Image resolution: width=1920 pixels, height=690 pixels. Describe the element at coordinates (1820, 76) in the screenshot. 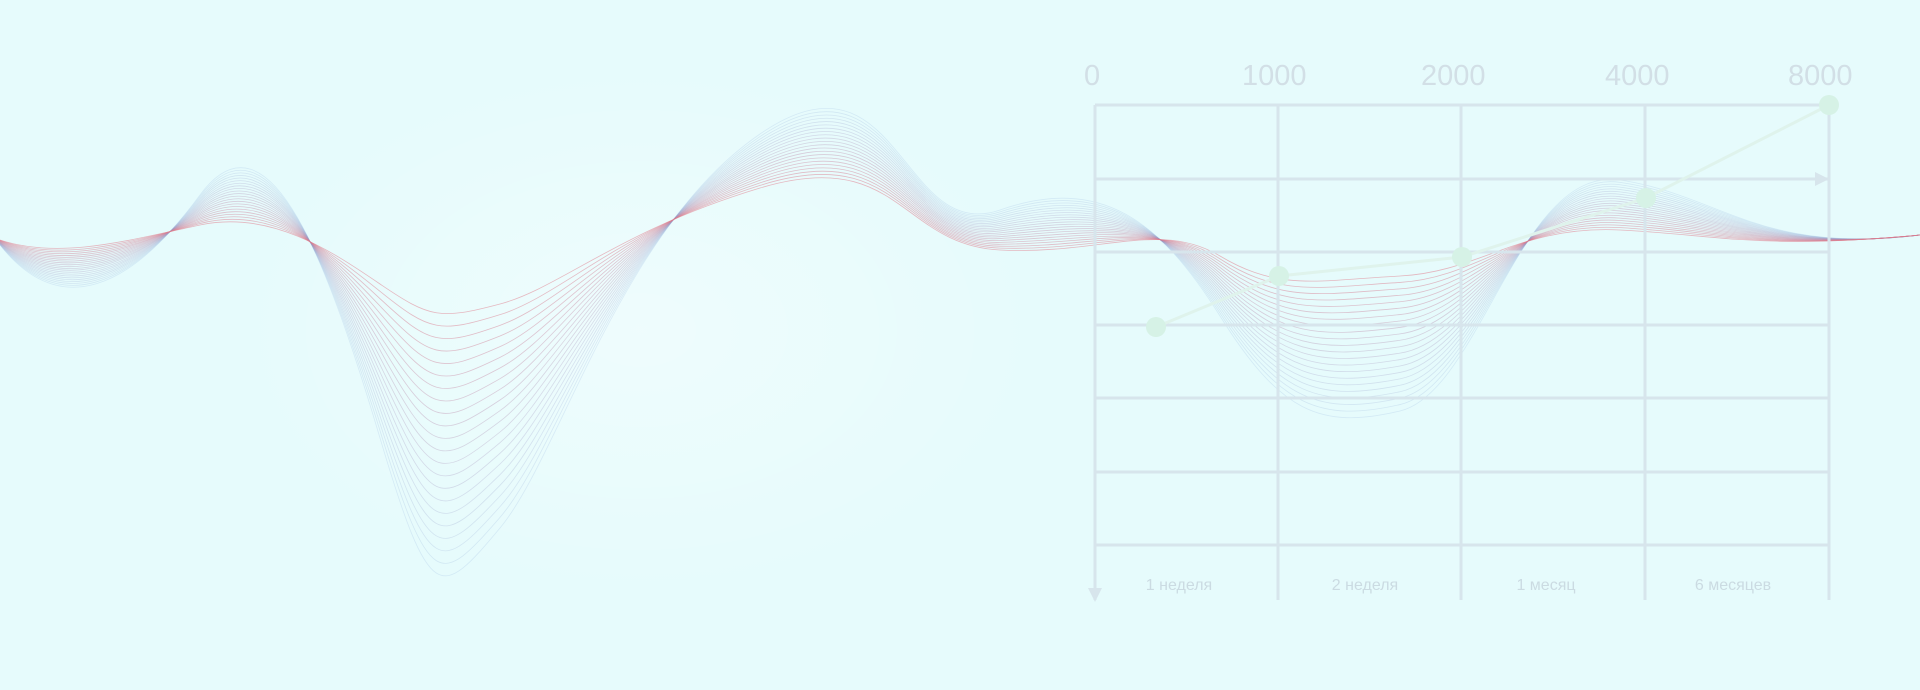

I see `scale-label-8000: 8000` at that location.